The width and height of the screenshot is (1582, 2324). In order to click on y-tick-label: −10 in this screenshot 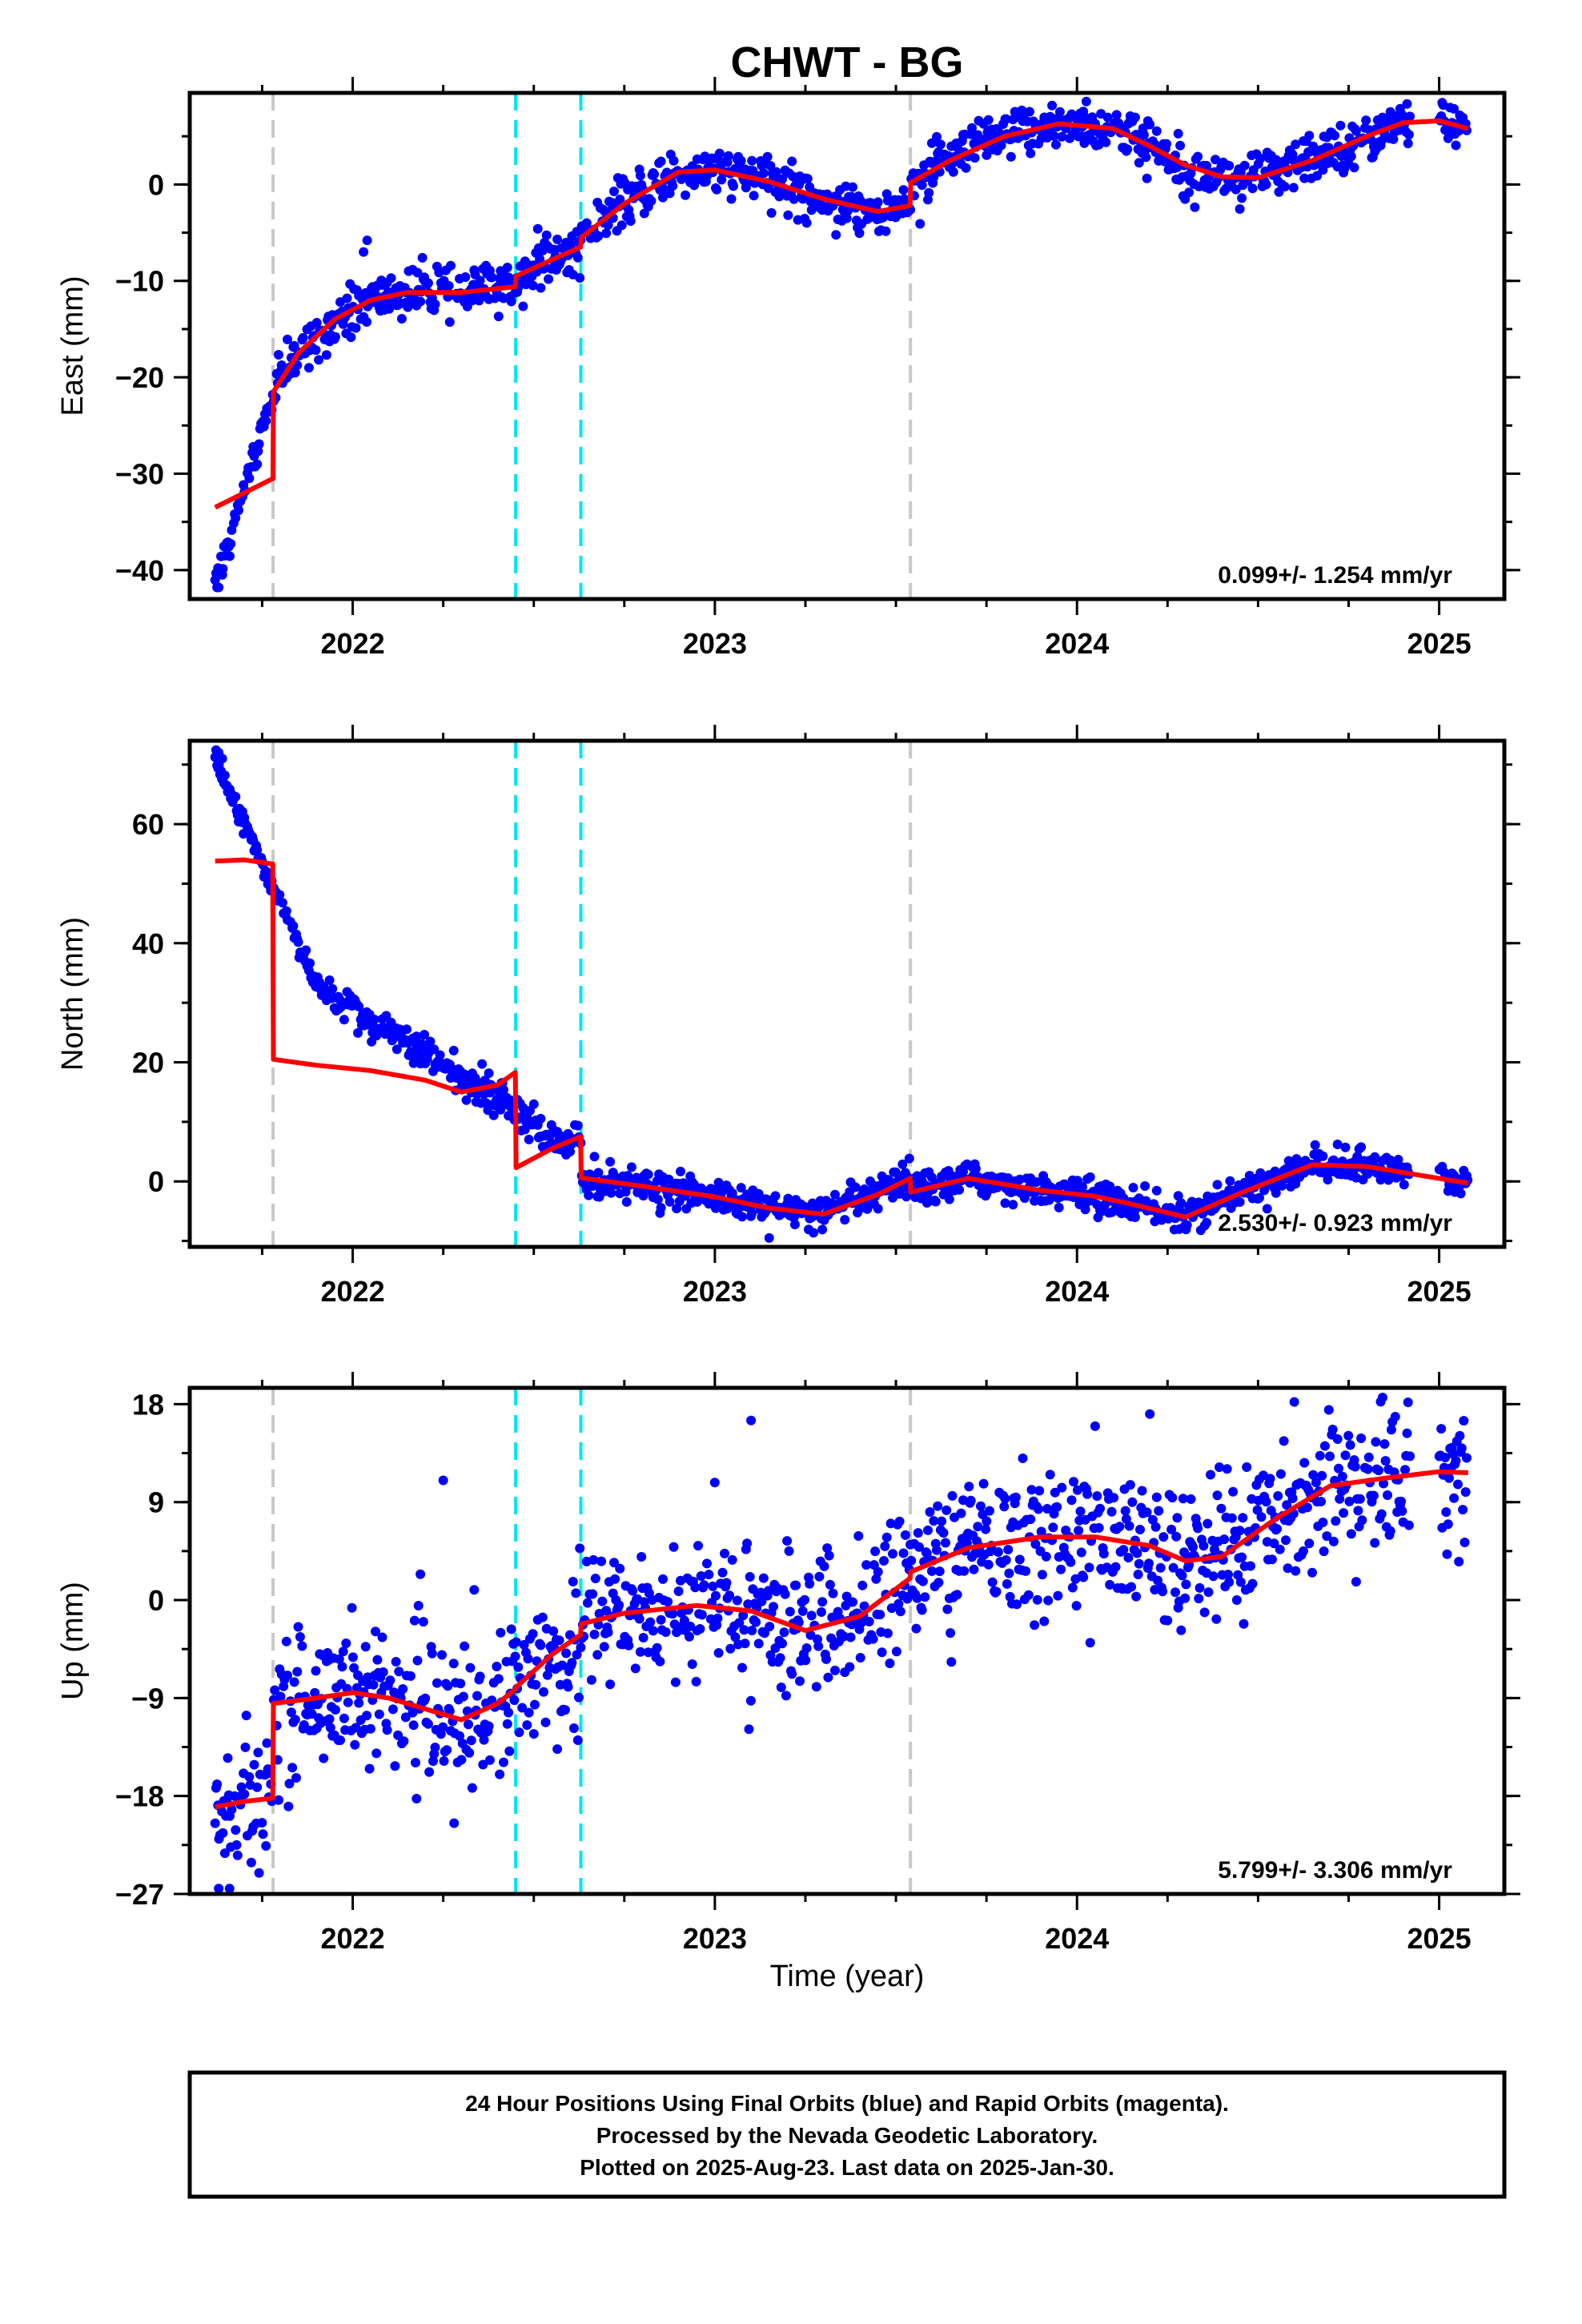, I will do `click(139, 281)`.